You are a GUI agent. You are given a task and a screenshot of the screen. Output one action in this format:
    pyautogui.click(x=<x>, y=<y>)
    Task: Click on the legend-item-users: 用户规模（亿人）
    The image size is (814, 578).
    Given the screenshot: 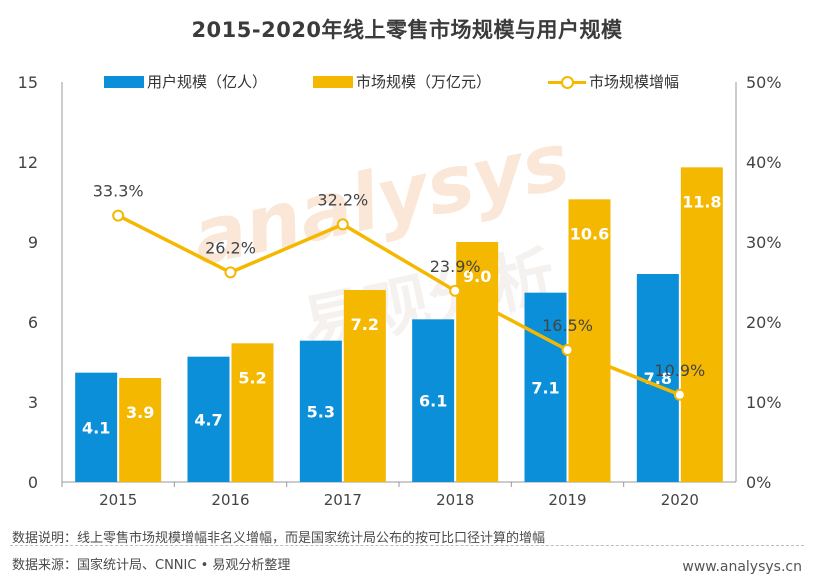 What is the action you would take?
    pyautogui.click(x=185, y=81)
    